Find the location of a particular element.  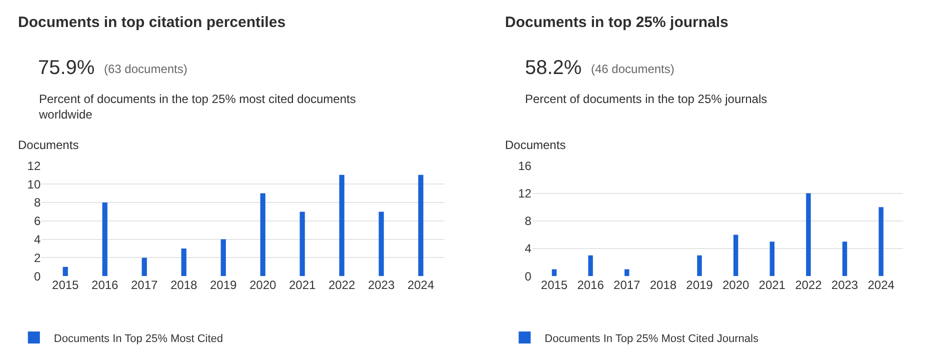

legend-label: Documents In Top 25% Most Cited is located at coordinates (139, 338).